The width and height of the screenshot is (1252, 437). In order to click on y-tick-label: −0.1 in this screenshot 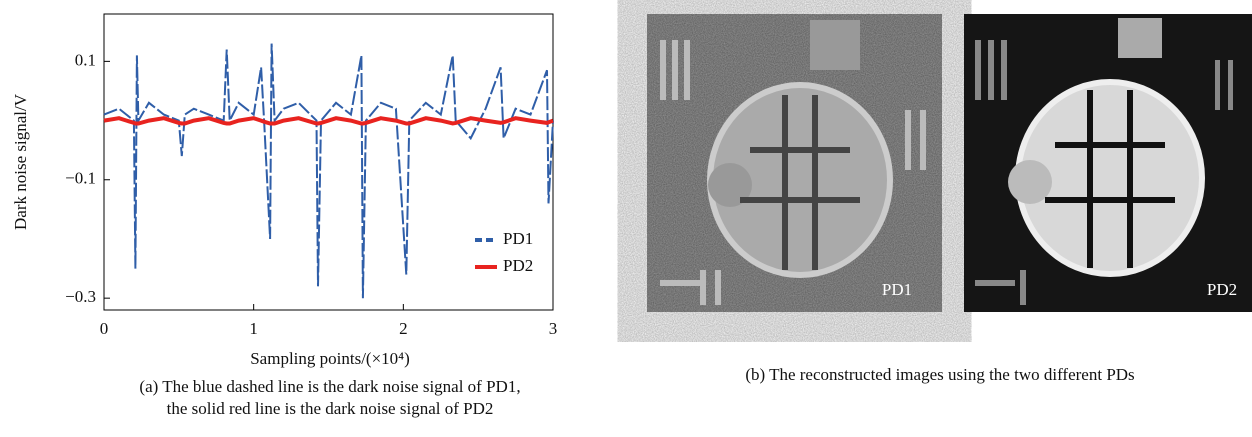, I will do `click(80, 178)`.